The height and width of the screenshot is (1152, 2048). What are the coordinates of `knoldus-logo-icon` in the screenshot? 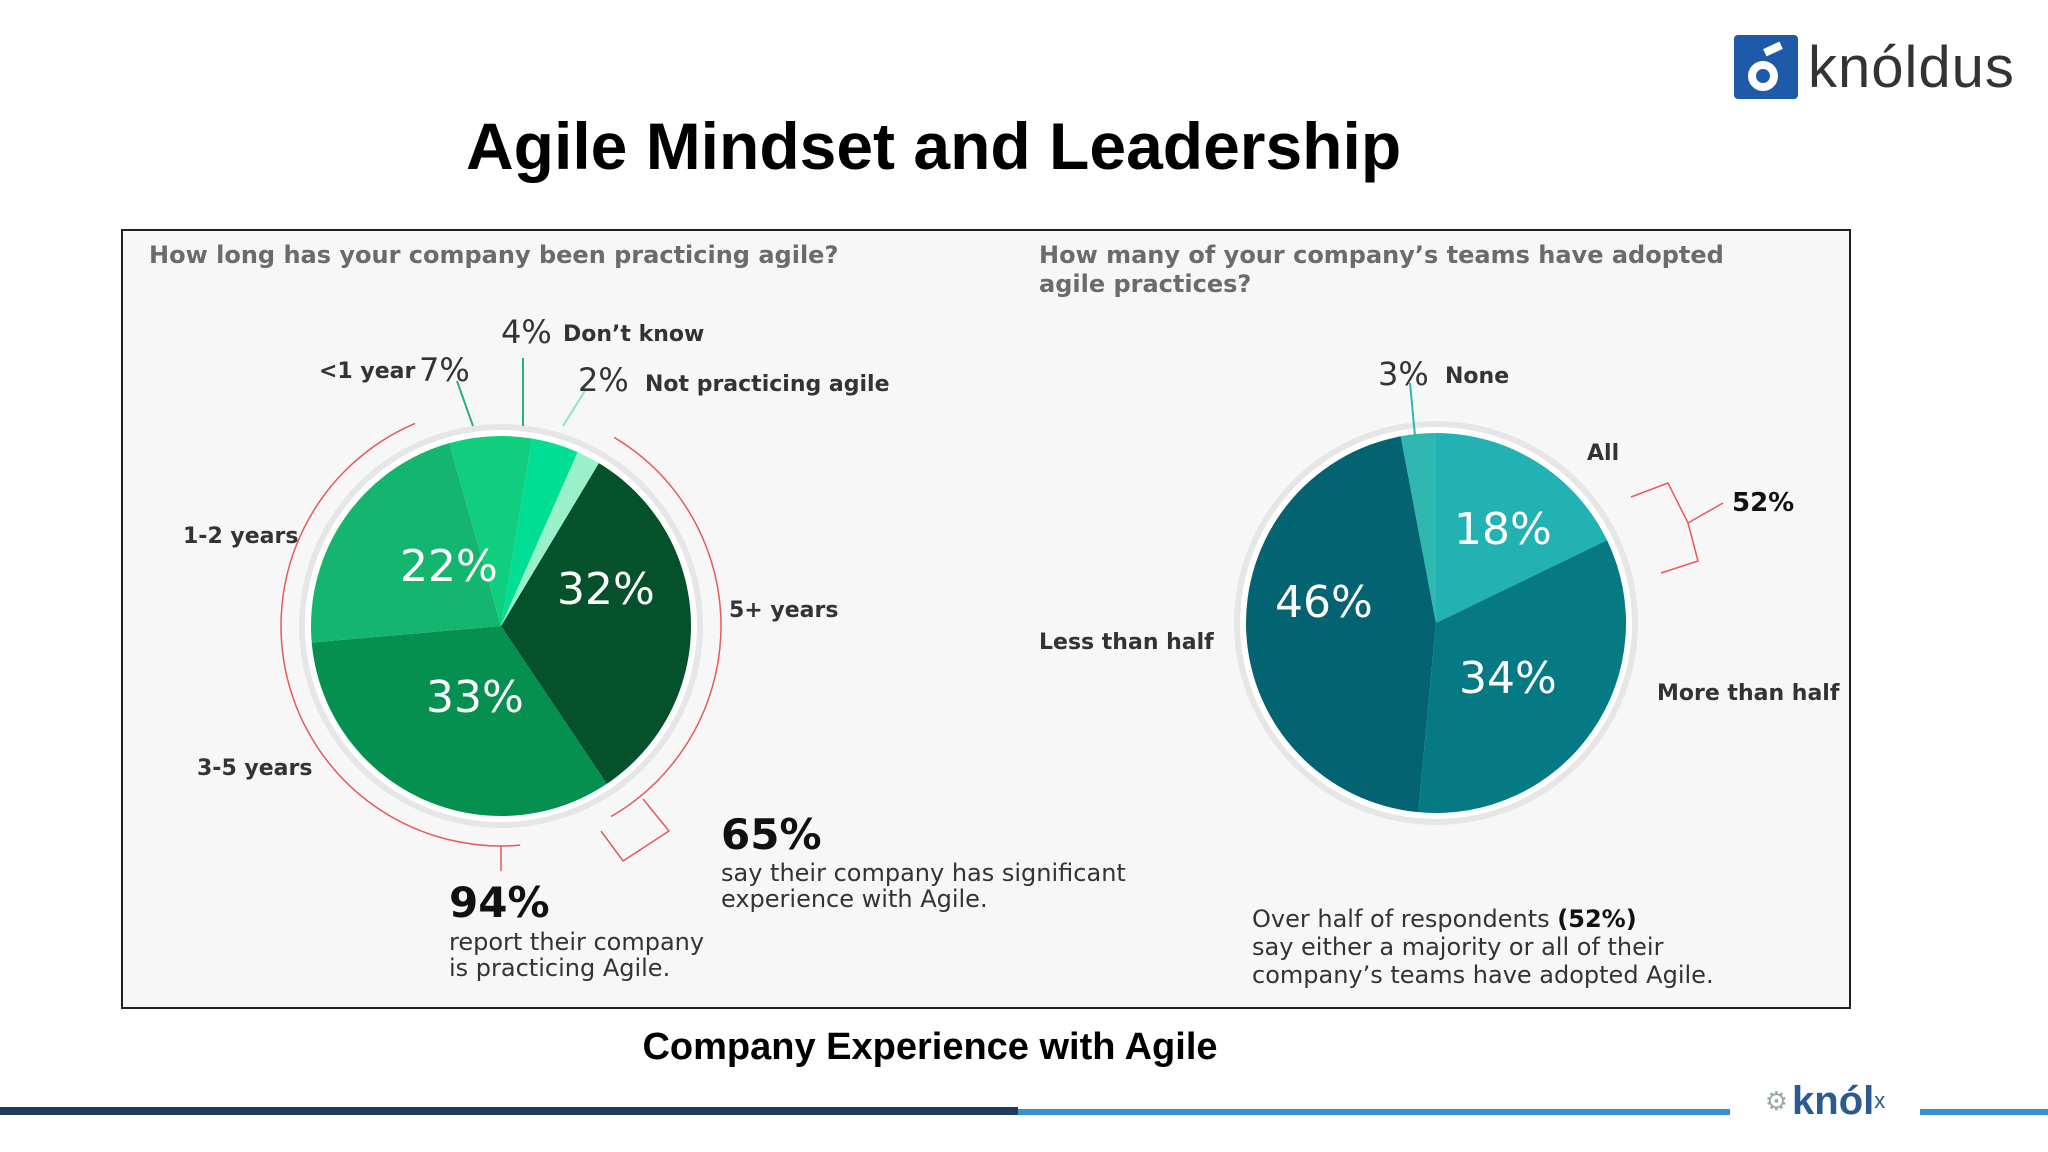 It's located at (1766, 67).